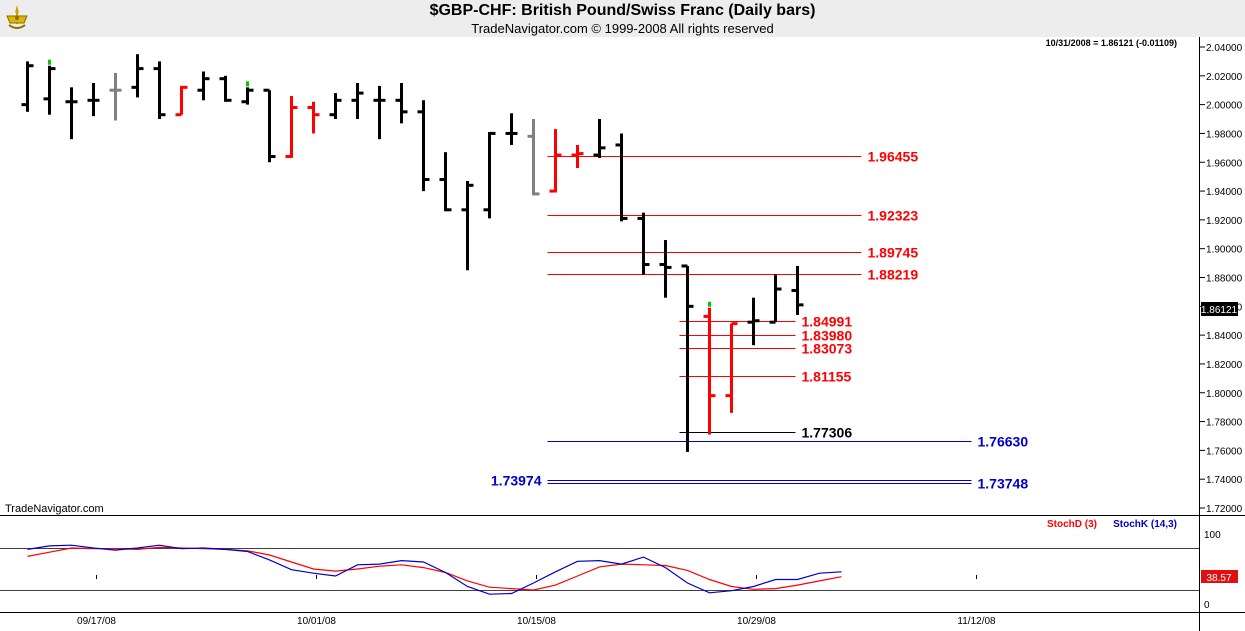 This screenshot has height=631, width=1245. I want to click on level-label: 1.83980, so click(827, 336).